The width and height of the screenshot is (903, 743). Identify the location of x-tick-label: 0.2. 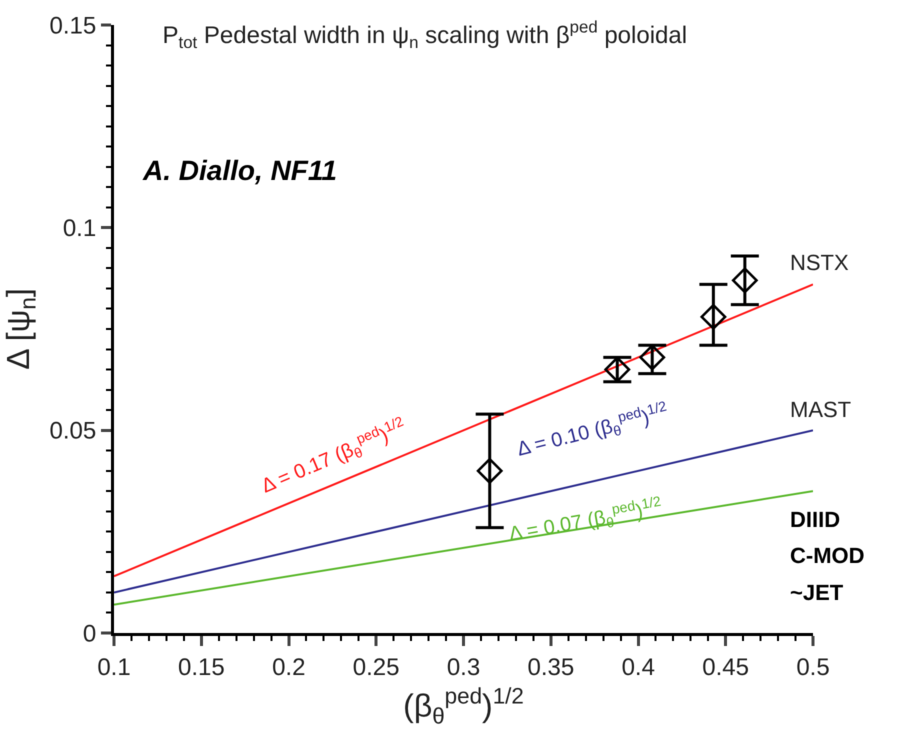
(289, 667).